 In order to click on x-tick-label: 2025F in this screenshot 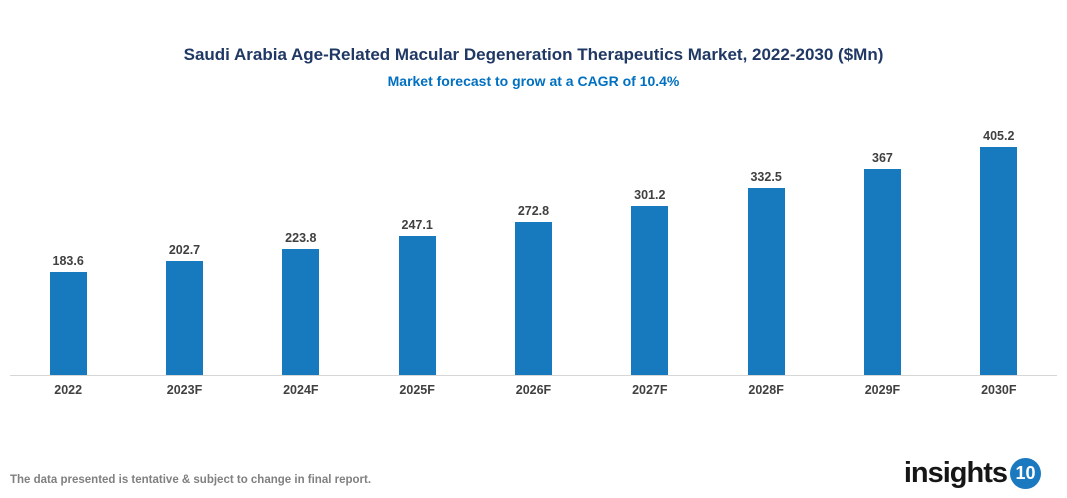, I will do `click(417, 390)`.